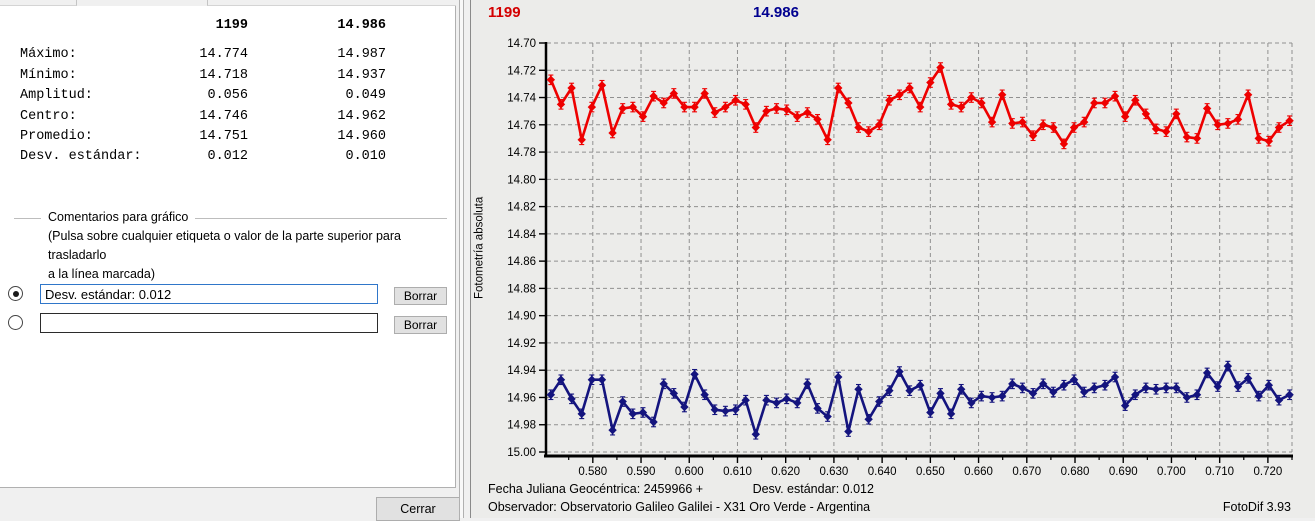 The height and width of the screenshot is (521, 1315). Describe the element at coordinates (81, 157) in the screenshot. I see `stat-label-desv-estandar: Desv. estándar:` at that location.